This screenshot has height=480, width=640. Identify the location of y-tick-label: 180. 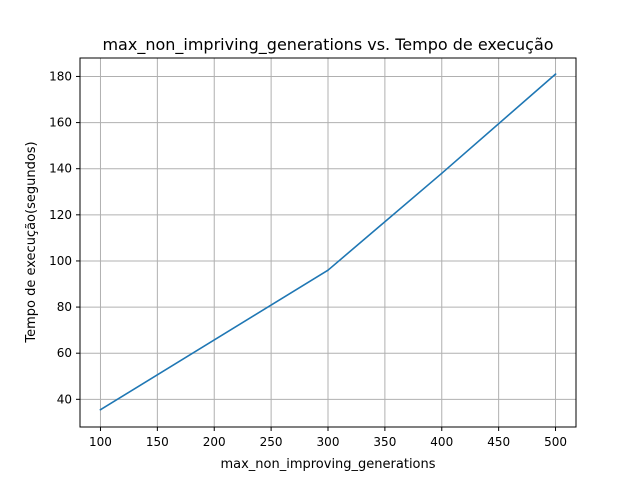
(60, 76).